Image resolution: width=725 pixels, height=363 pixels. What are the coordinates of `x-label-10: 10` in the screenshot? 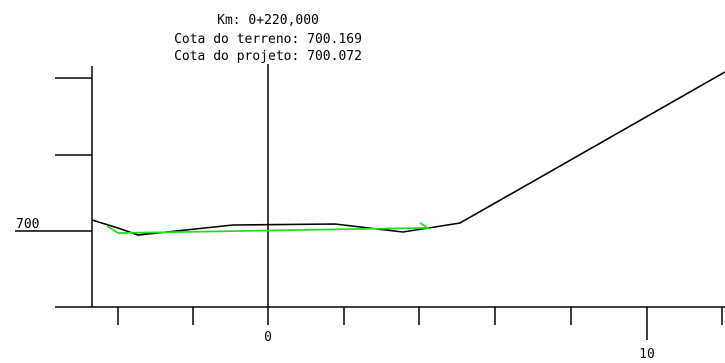 It's located at (647, 354).